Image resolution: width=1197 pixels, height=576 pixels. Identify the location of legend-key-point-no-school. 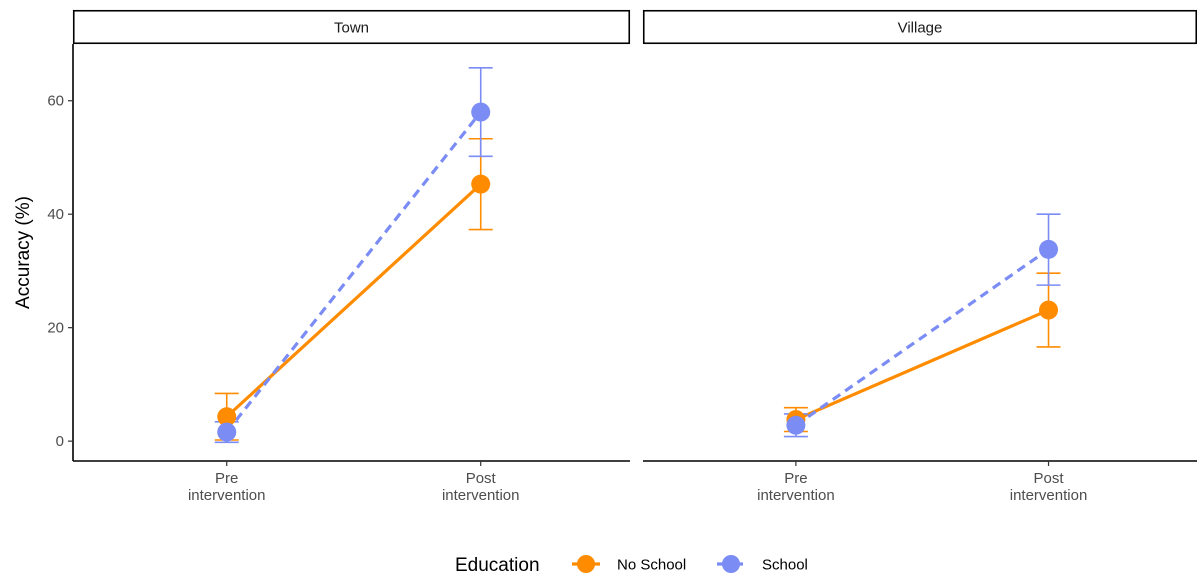
(586, 564).